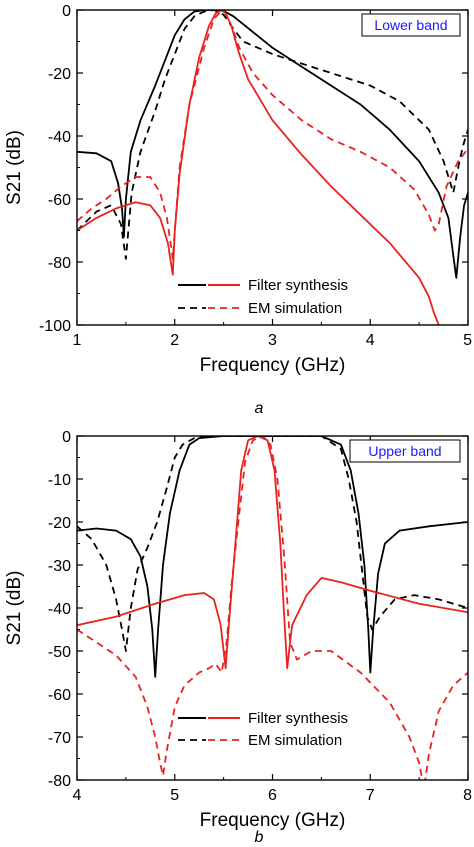 Image resolution: width=474 pixels, height=847 pixels. What do you see at coordinates (59, 738) in the screenshot?
I see `y-tick-label: -70` at bounding box center [59, 738].